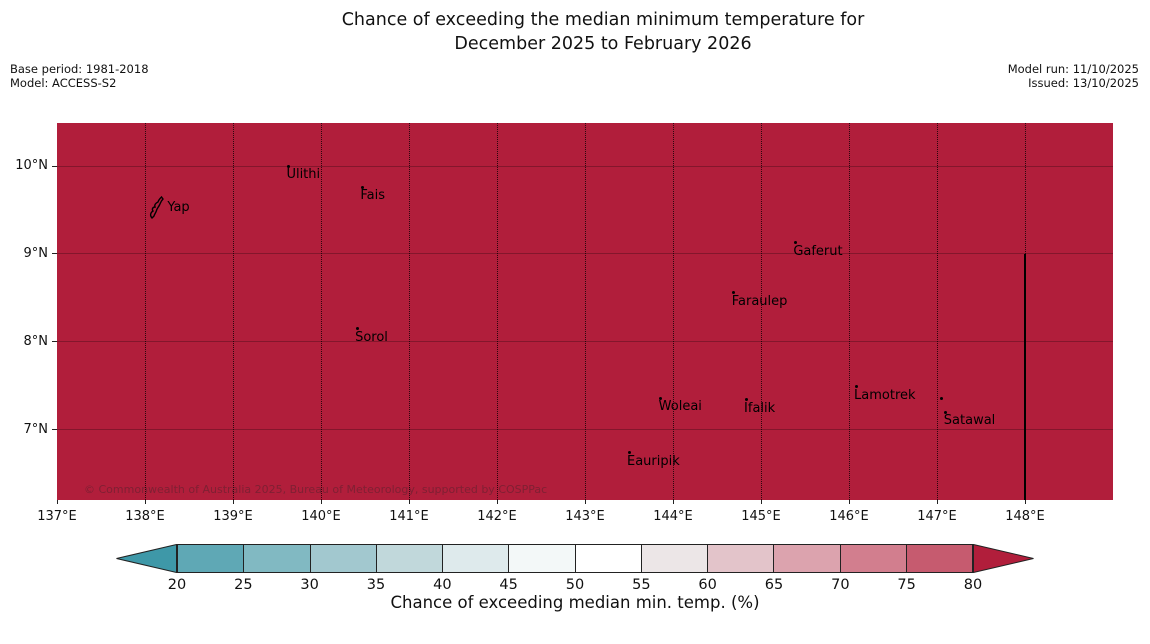 Image resolution: width=1150 pixels, height=644 pixels. Describe the element at coordinates (157, 210) in the screenshot. I see `yap-island-icon` at that location.